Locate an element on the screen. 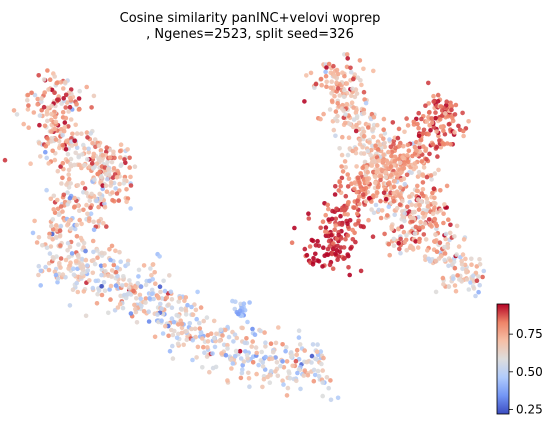 This screenshot has height=430, width=556. colorbar-tick-label: 0.25 is located at coordinates (529, 409).